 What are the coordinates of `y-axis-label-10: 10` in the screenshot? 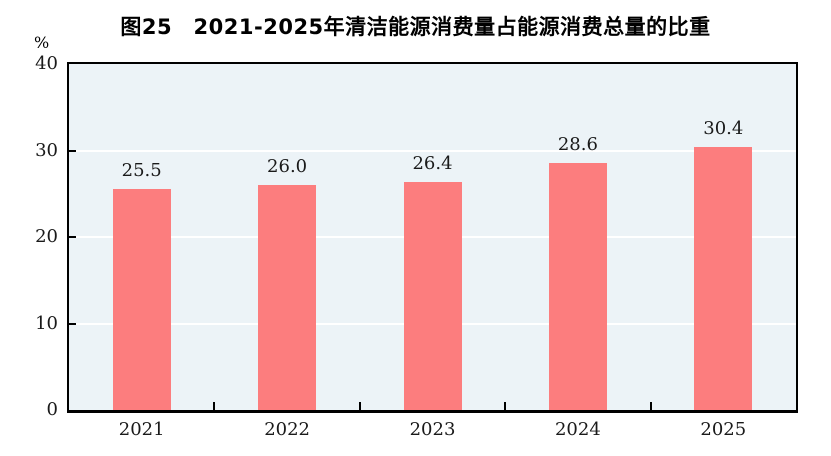 It's located at (46, 323).